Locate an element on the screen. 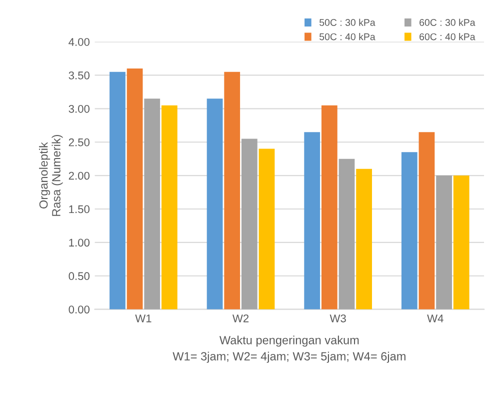 The height and width of the screenshot is (418, 499). y-tick-label: 1.50 is located at coordinates (79, 209).